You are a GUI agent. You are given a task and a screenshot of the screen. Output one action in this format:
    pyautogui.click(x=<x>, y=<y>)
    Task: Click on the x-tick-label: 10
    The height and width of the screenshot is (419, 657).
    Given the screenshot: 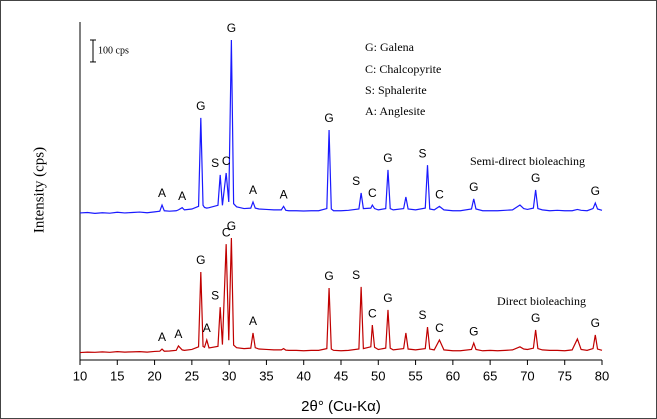 What is the action you would take?
    pyautogui.click(x=80, y=375)
    